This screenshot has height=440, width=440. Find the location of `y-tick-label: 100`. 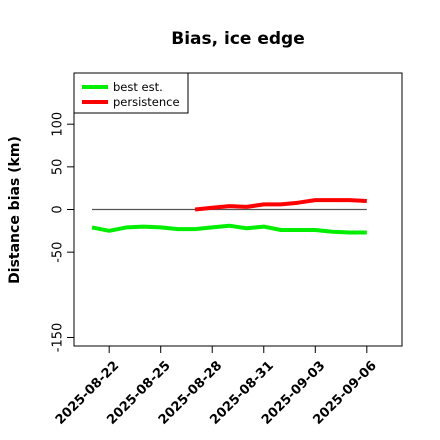

y-tick-label: 100 is located at coordinates (58, 124).